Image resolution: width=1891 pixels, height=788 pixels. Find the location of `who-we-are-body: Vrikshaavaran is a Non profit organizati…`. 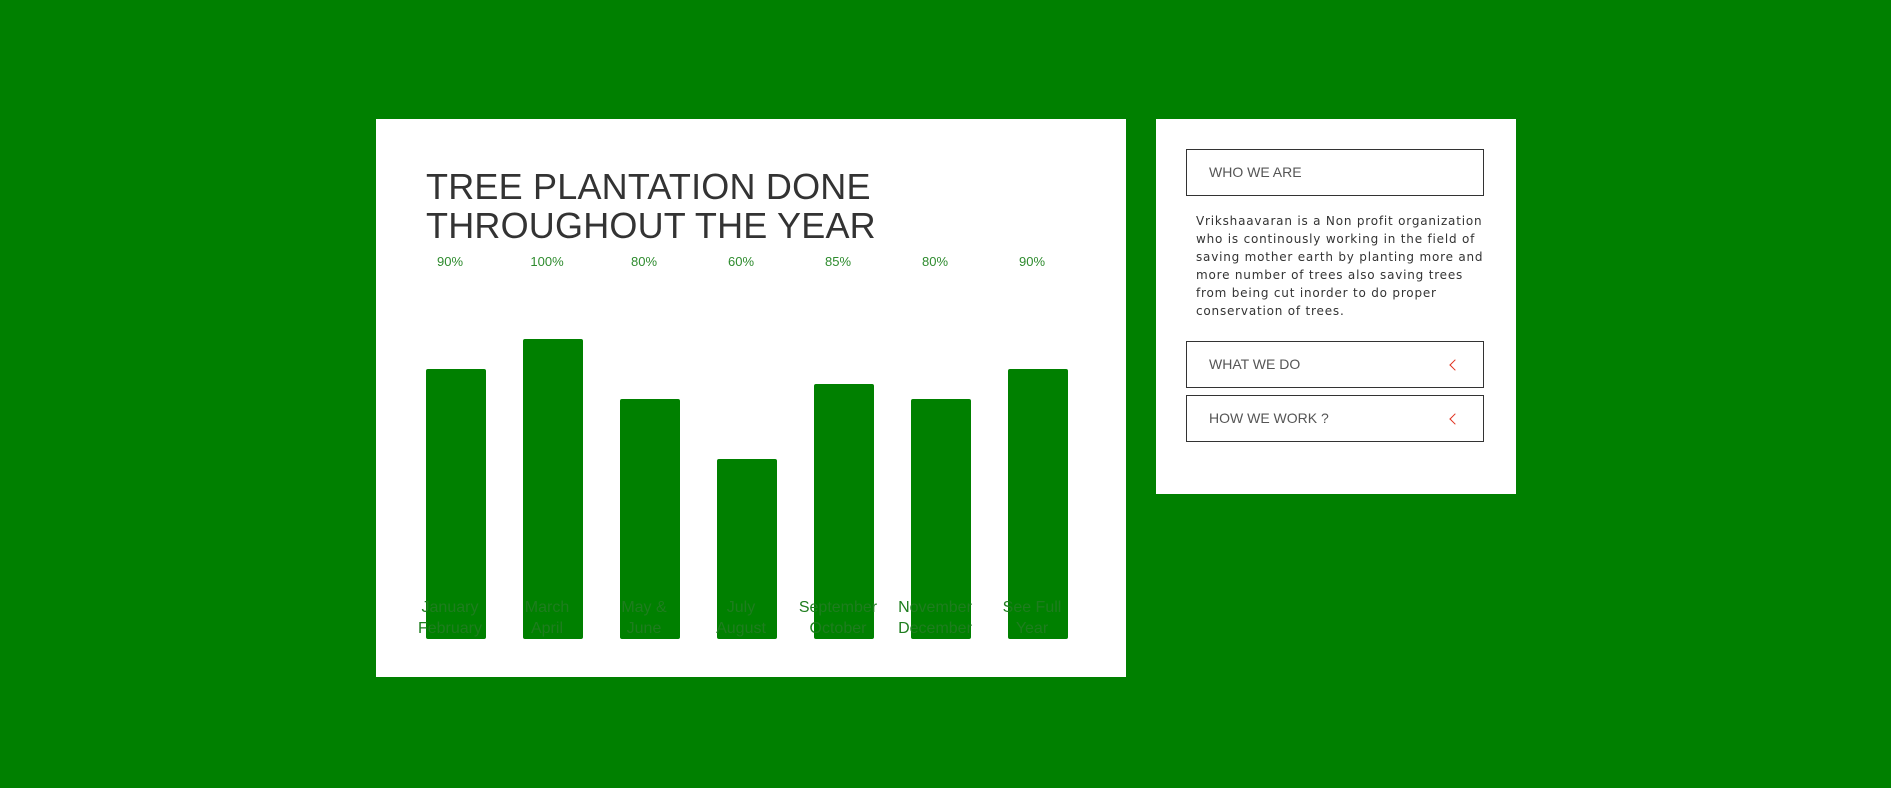

who-we-are-body: Vrikshaavaran is a Non profit organizati… is located at coordinates (1340, 266).